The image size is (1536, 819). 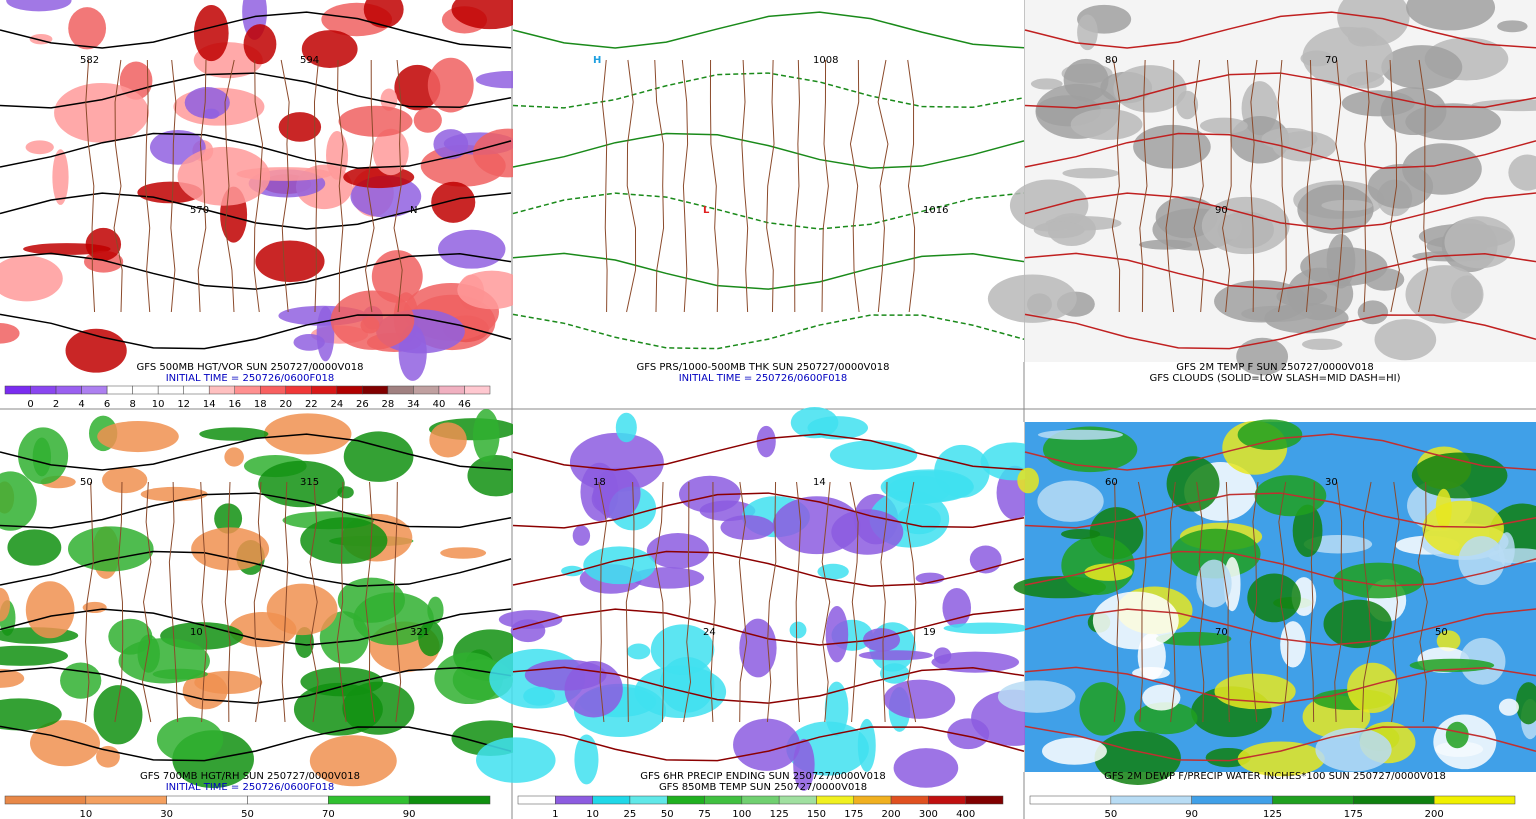 I want to click on colorbar-label: 16, so click(x=234, y=404).